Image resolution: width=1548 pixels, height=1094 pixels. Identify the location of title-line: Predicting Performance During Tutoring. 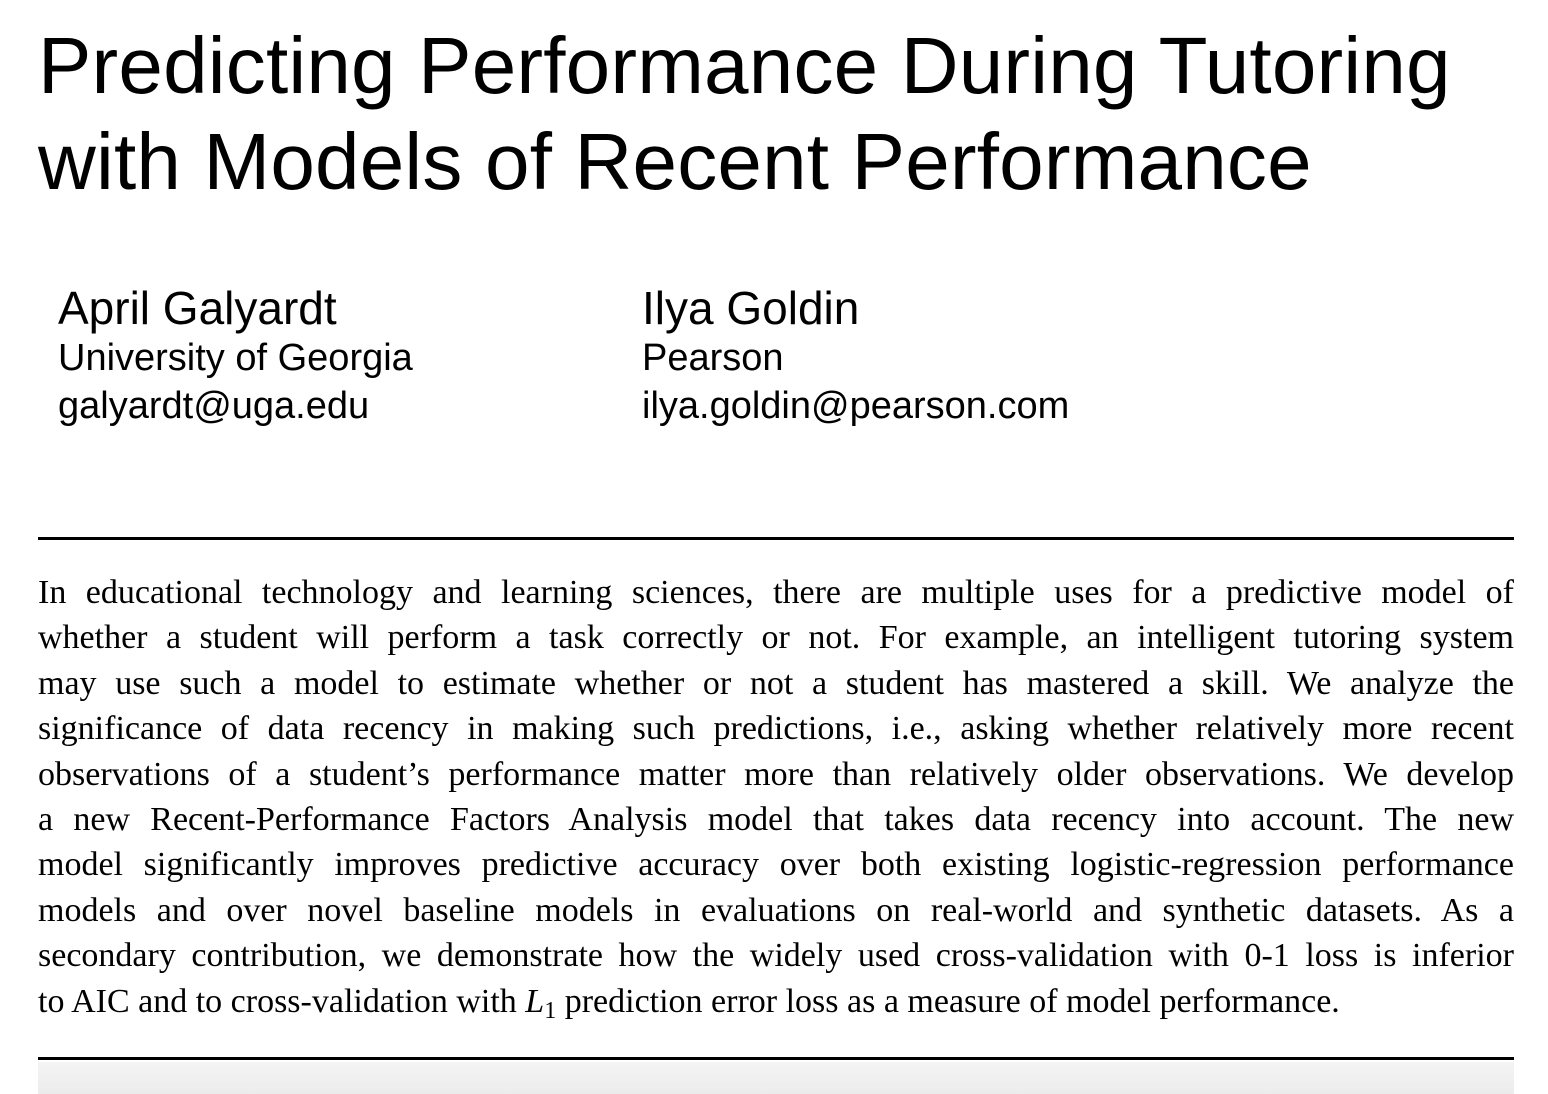
(744, 65).